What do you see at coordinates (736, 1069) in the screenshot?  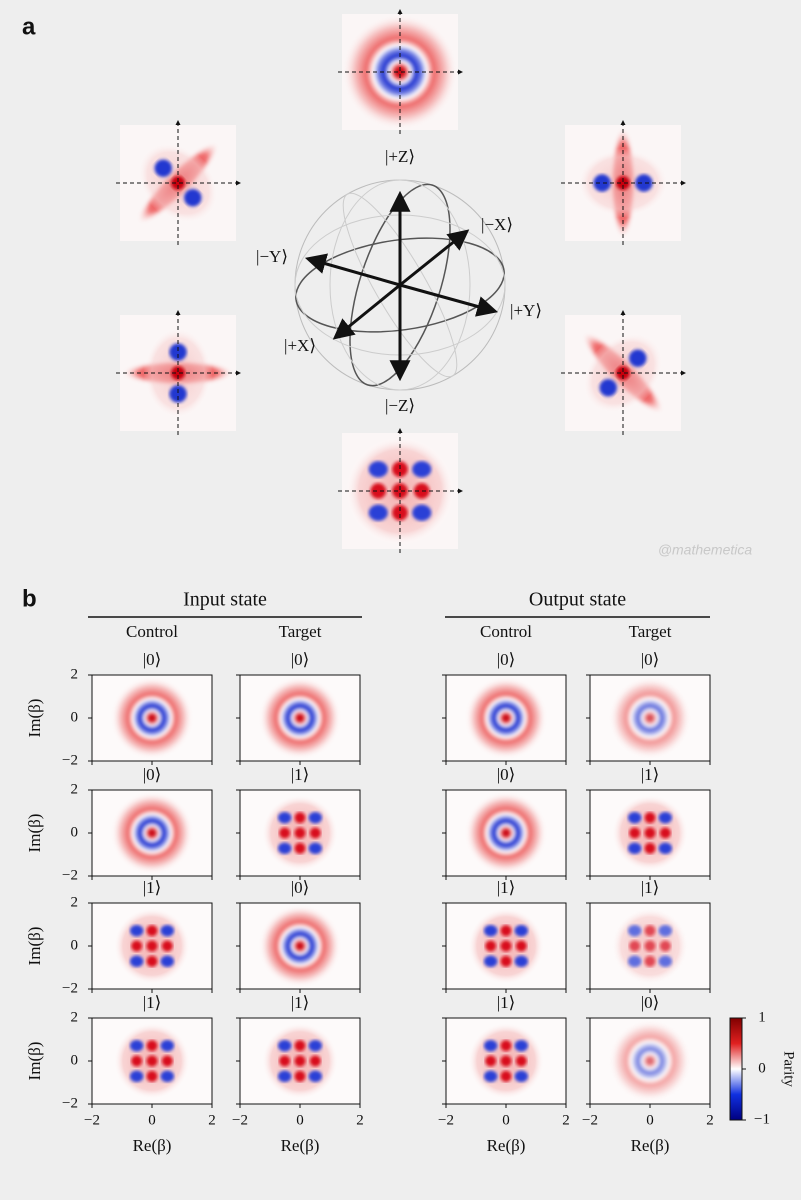 I see `colorbar` at bounding box center [736, 1069].